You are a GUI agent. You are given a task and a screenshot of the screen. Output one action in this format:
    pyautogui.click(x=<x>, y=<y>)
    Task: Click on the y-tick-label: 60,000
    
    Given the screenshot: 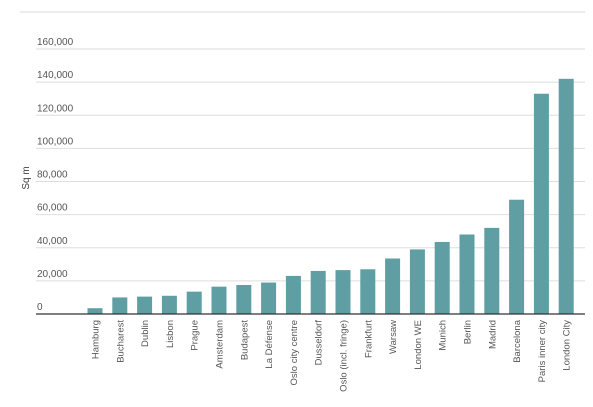 What is the action you would take?
    pyautogui.click(x=52, y=208)
    